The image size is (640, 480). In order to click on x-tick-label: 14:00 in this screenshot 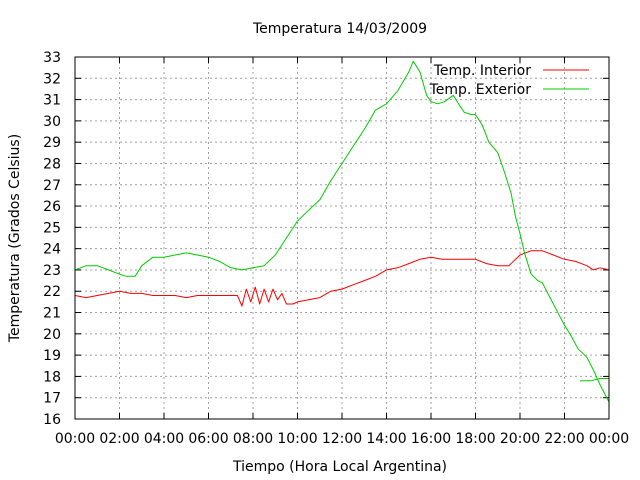, I will do `click(386, 439)`.